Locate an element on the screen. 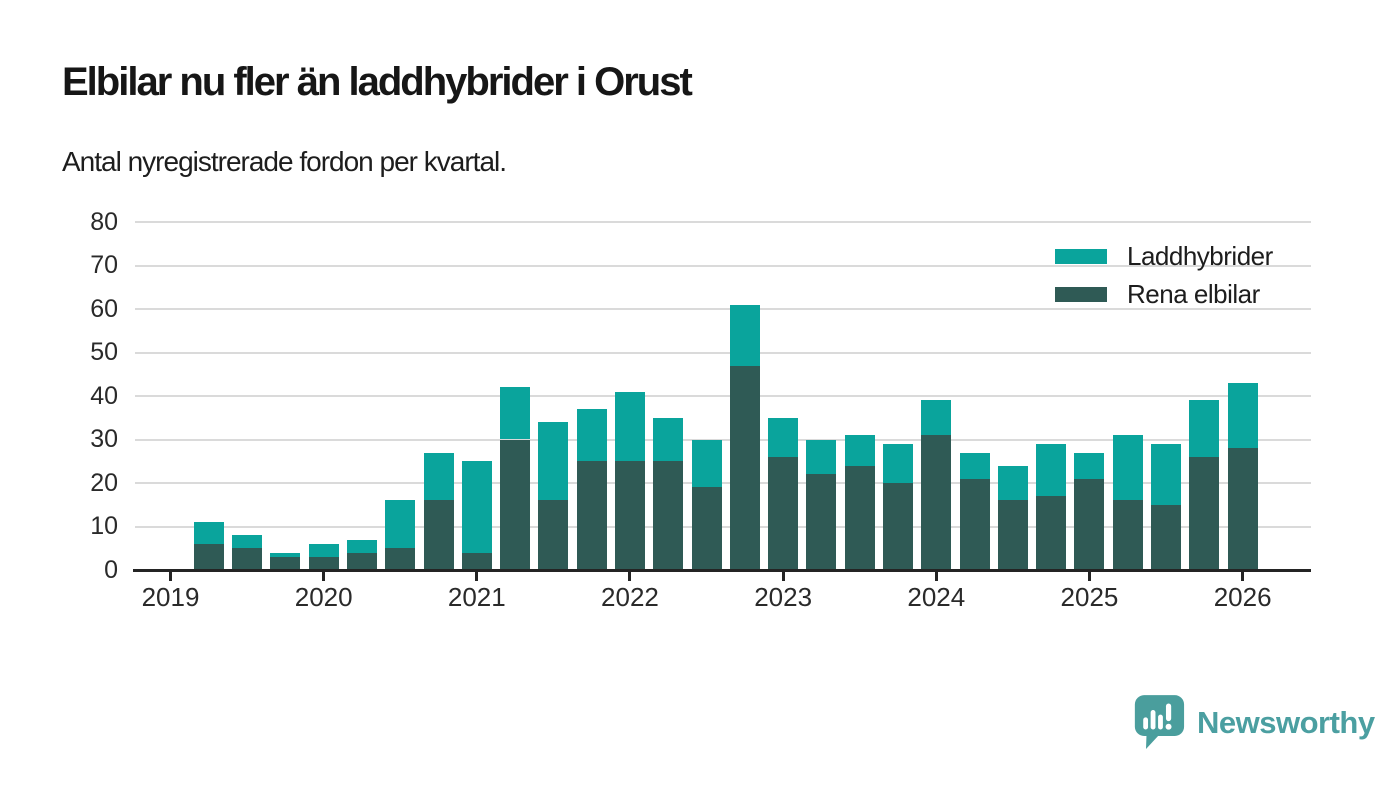  bar-2024-Q1-rena-elbilar is located at coordinates (936, 502).